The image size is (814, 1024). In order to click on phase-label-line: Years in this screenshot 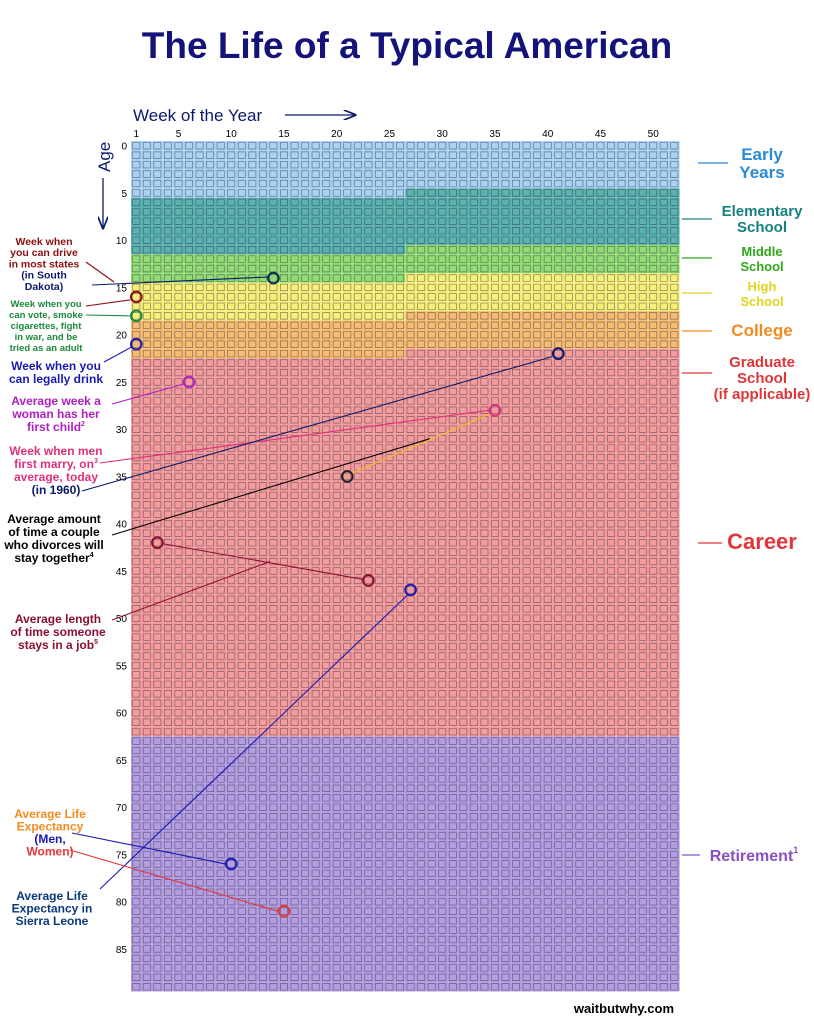, I will do `click(761, 172)`.